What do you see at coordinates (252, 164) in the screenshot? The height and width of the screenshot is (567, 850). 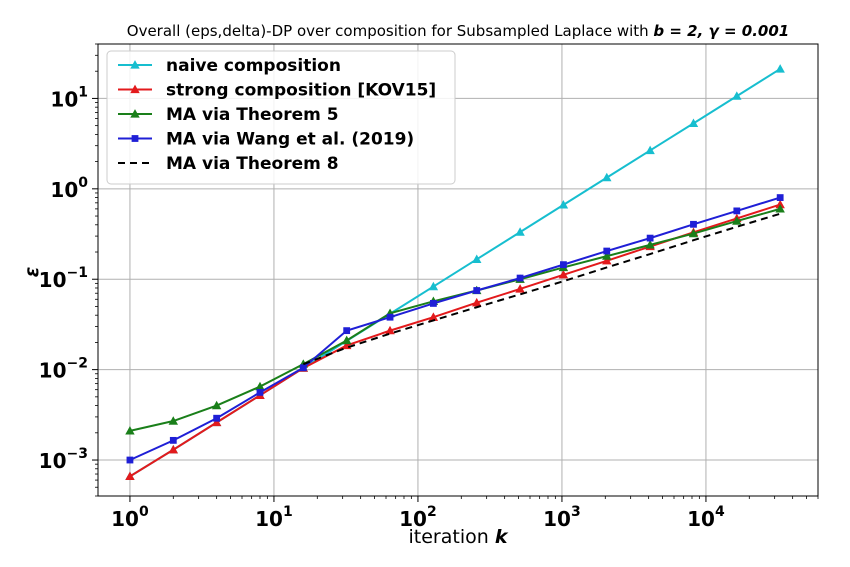 I see `legend-label: MA via Theorem 8` at bounding box center [252, 164].